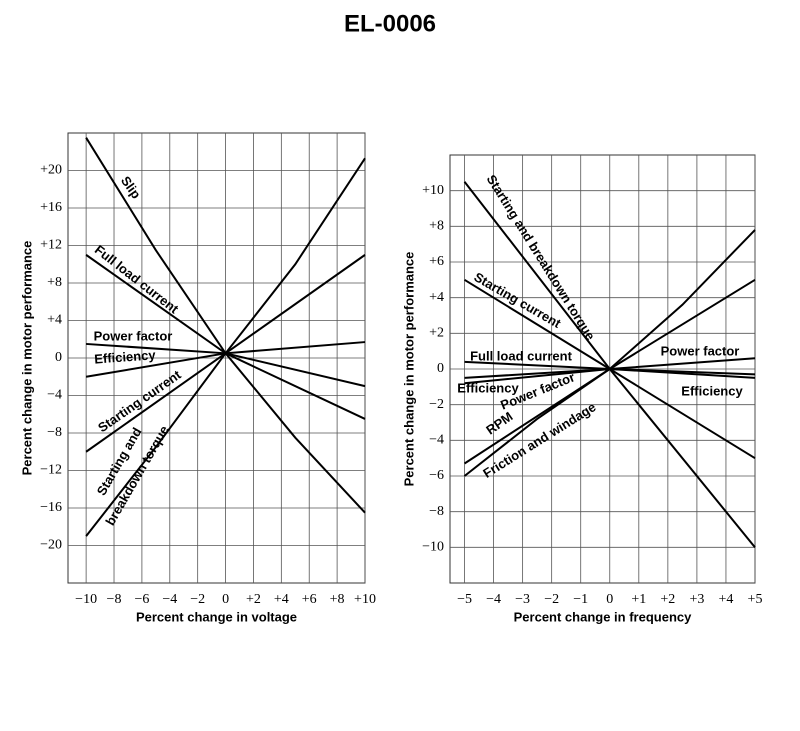 Image resolution: width=800 pixels, height=731 pixels. What do you see at coordinates (390, 23) in the screenshot?
I see `page-title: EL-0006` at bounding box center [390, 23].